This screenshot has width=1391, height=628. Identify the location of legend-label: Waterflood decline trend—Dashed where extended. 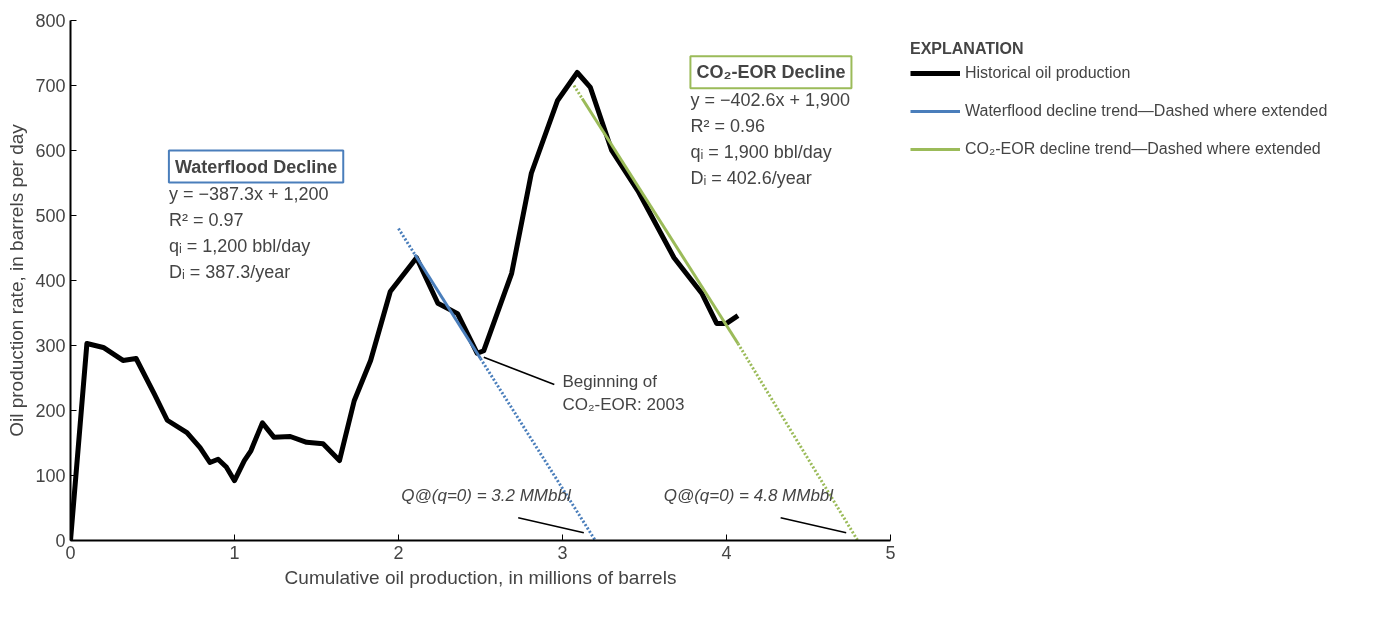
(1146, 111).